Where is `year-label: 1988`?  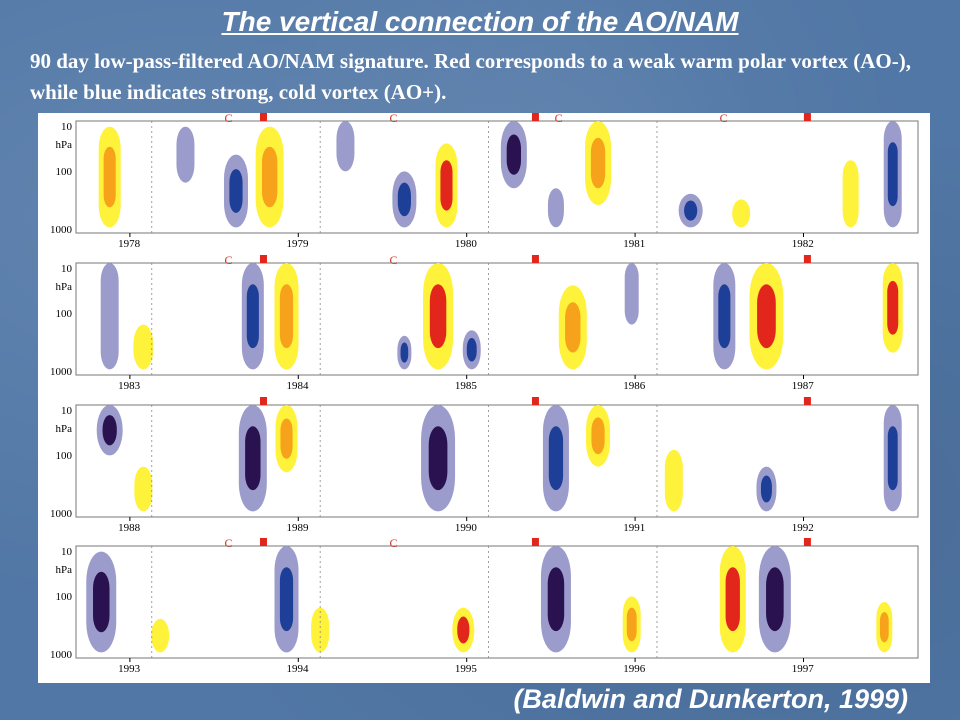 year-label: 1988 is located at coordinates (129, 528).